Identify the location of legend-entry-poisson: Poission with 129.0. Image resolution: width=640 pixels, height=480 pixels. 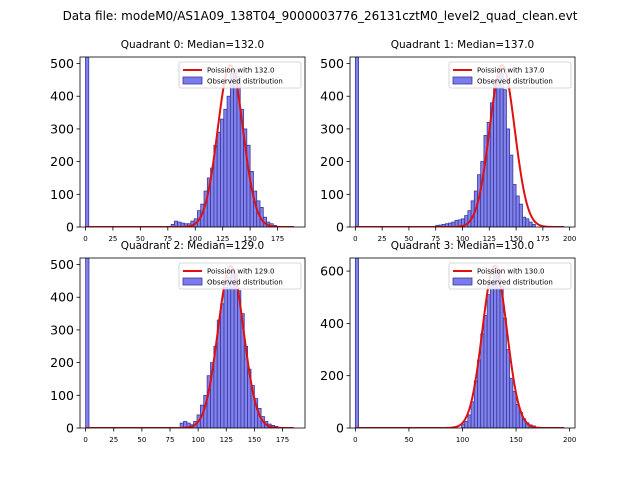
(241, 272).